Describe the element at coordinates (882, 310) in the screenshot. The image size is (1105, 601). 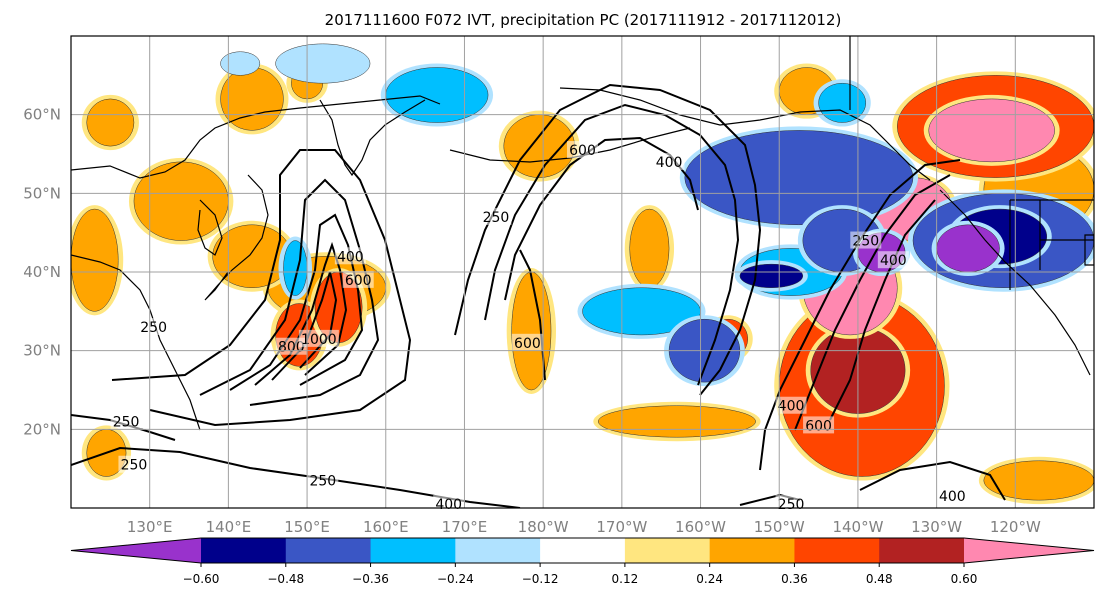
I see `ivt-contour-600-east` at that location.